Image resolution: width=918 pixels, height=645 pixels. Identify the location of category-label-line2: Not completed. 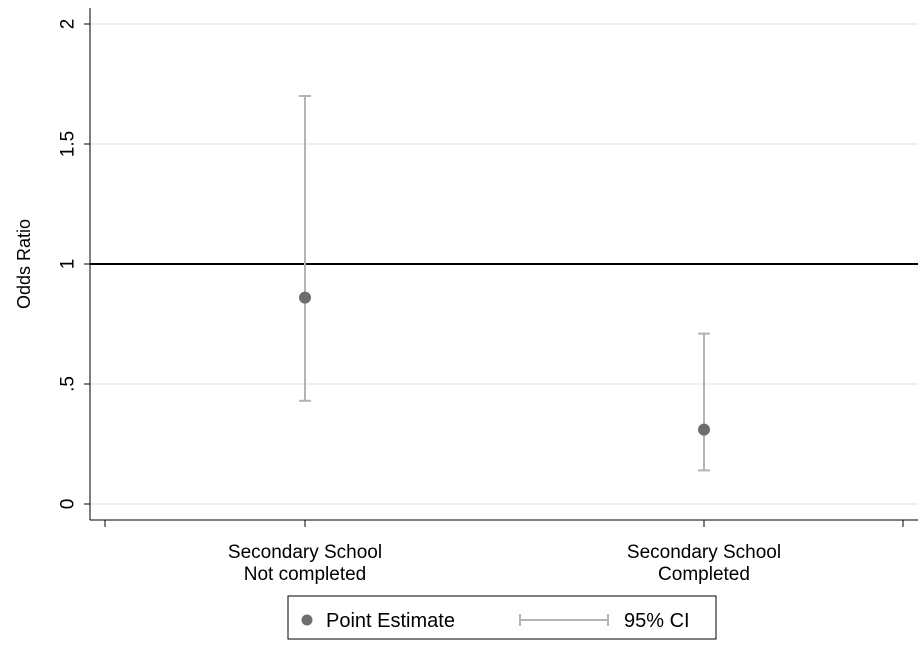
(305, 574).